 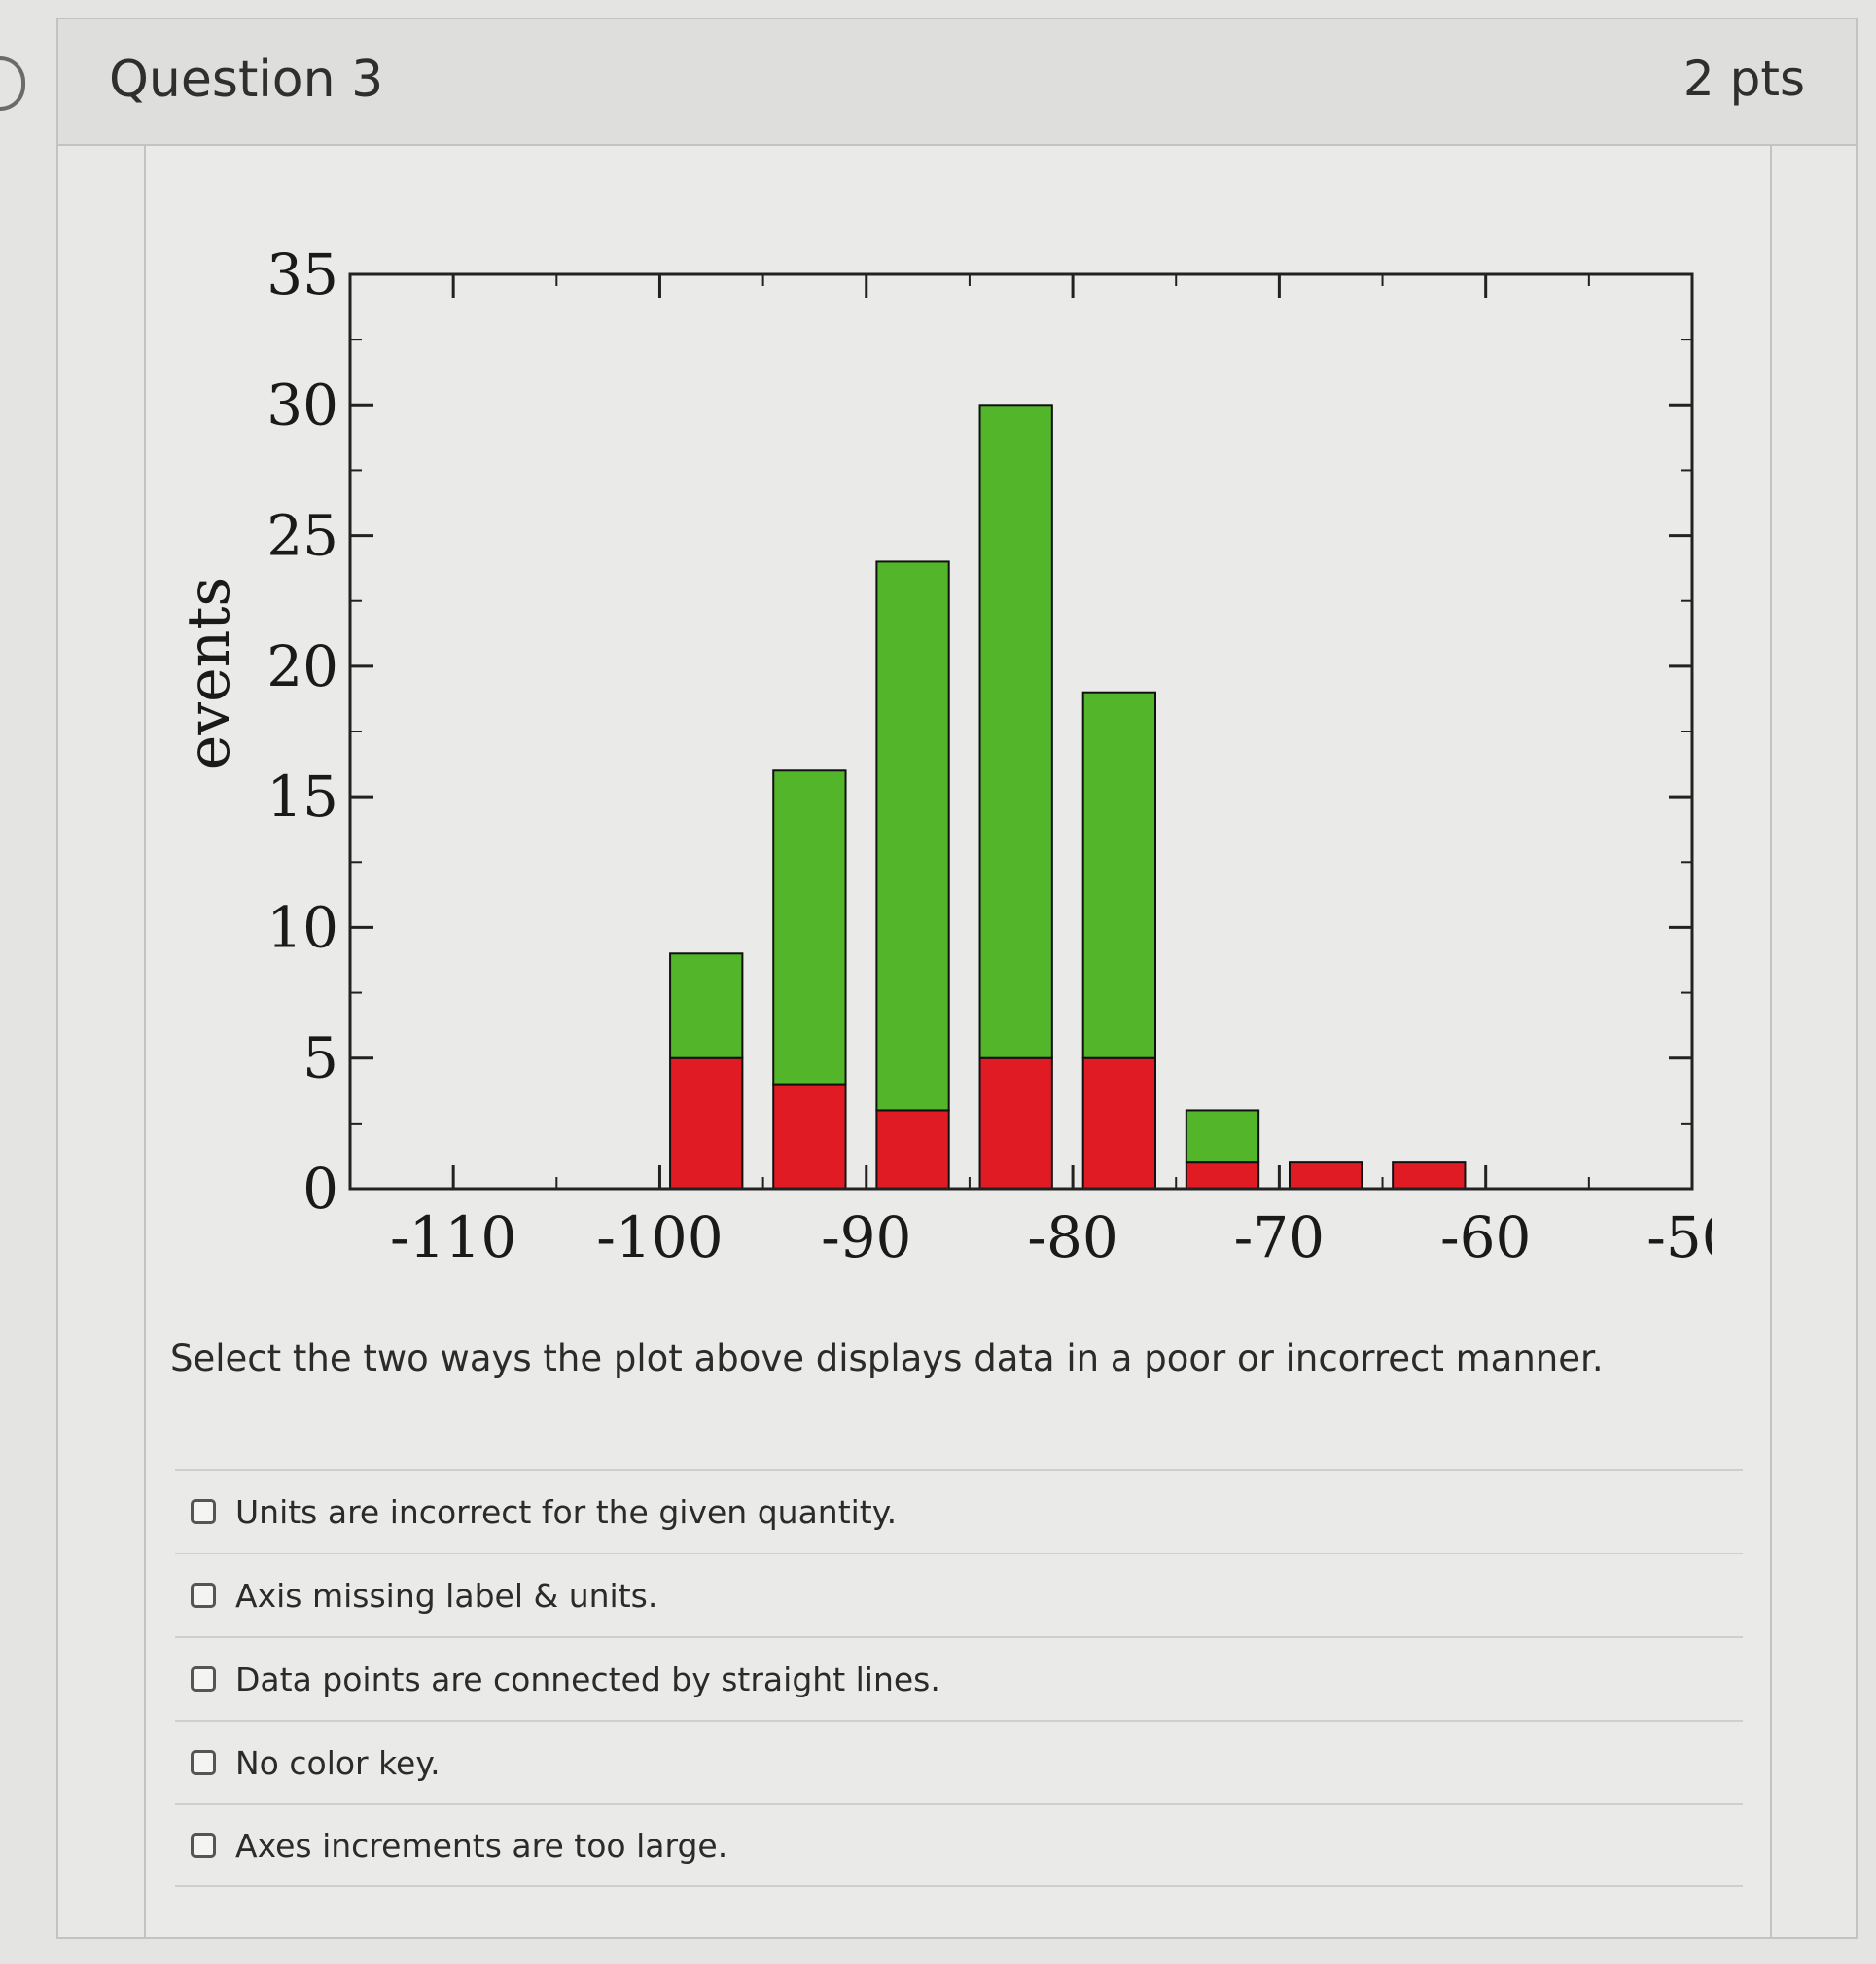 I want to click on x-tick-label: -90, so click(x=866, y=1237).